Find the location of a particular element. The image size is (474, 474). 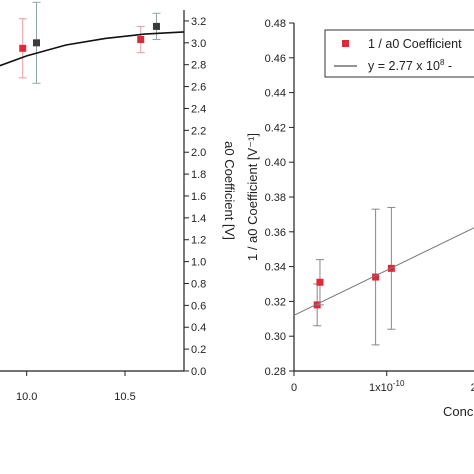

left-y-tick-label: 2.8 is located at coordinates (198, 66).